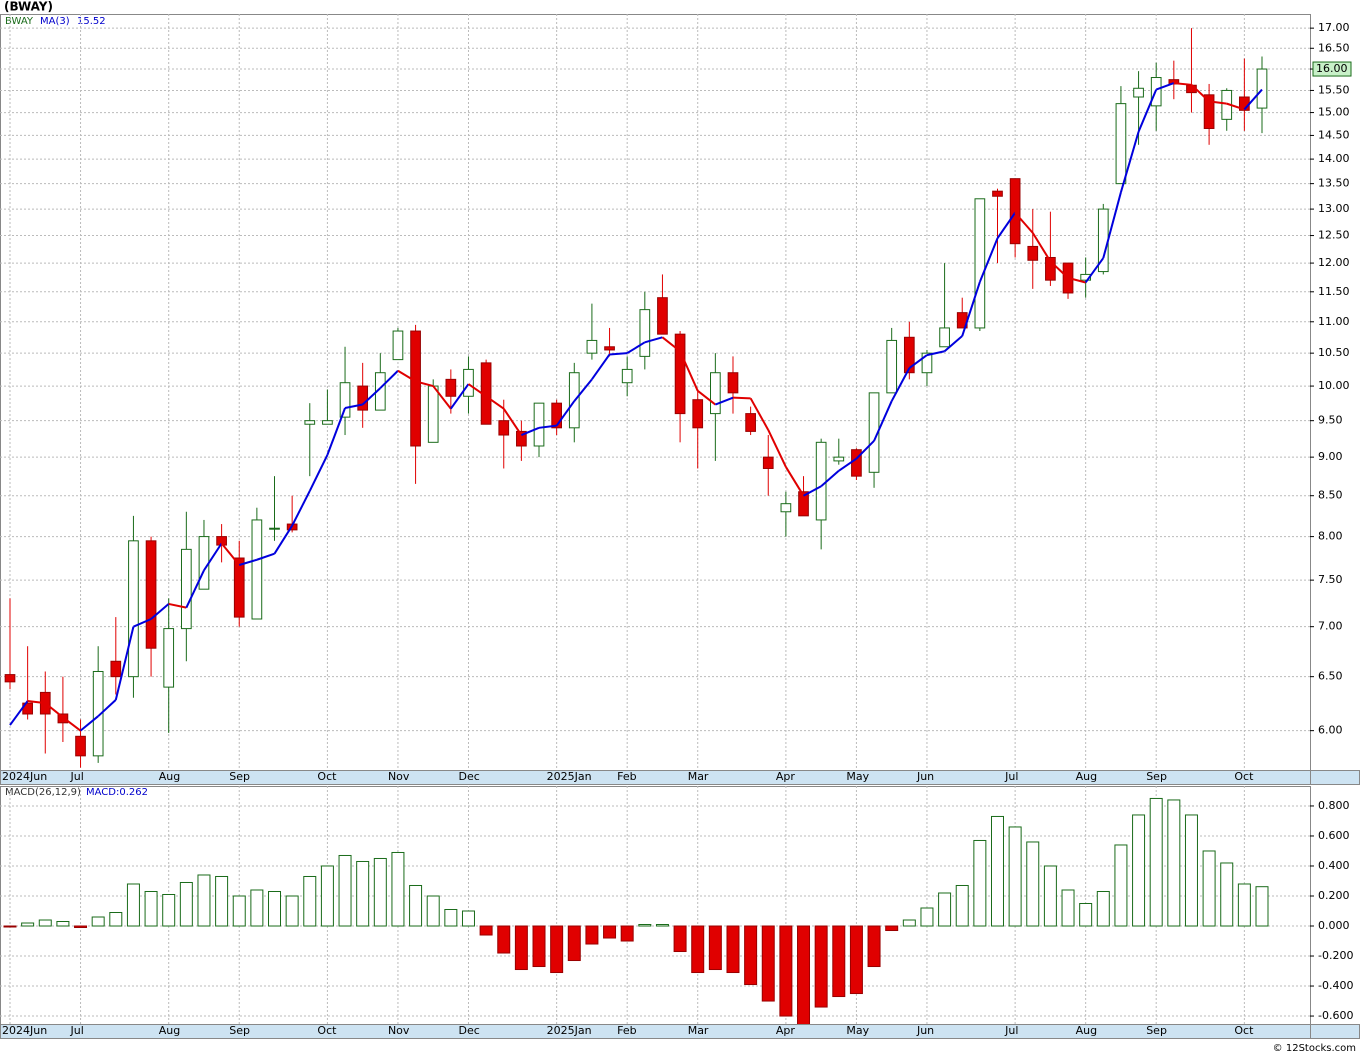 The width and height of the screenshot is (1360, 1056). What do you see at coordinates (468, 1030) in the screenshot?
I see `x-tick-label: Dec` at bounding box center [468, 1030].